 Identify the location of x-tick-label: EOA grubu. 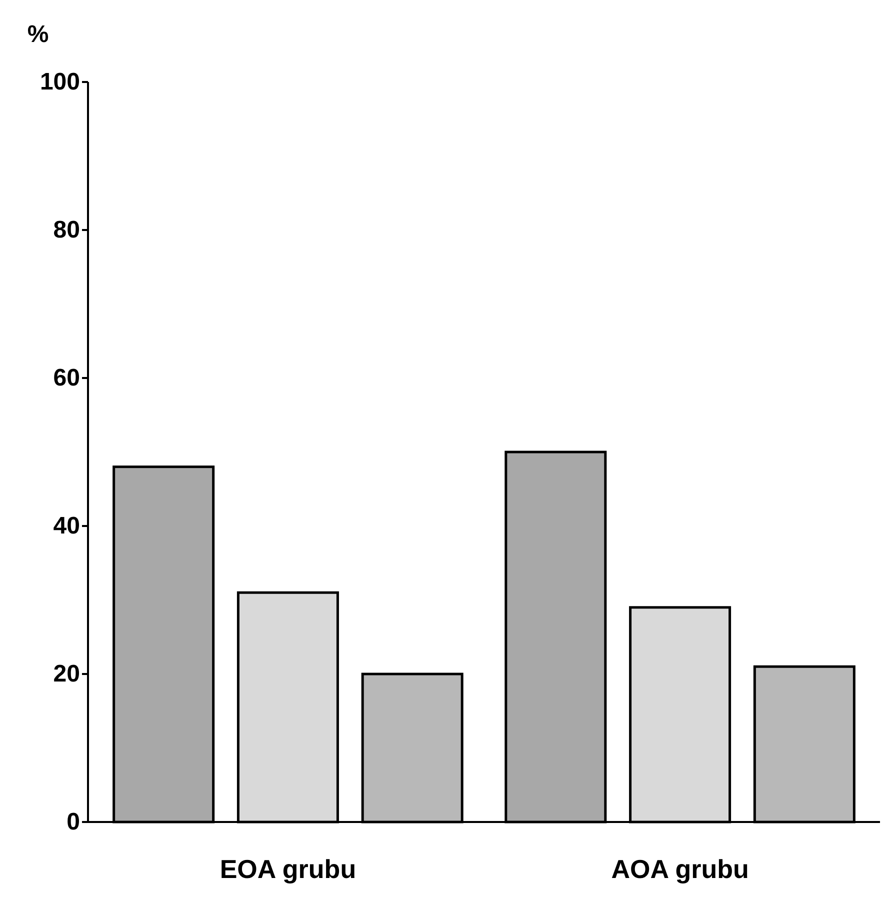
(288, 869).